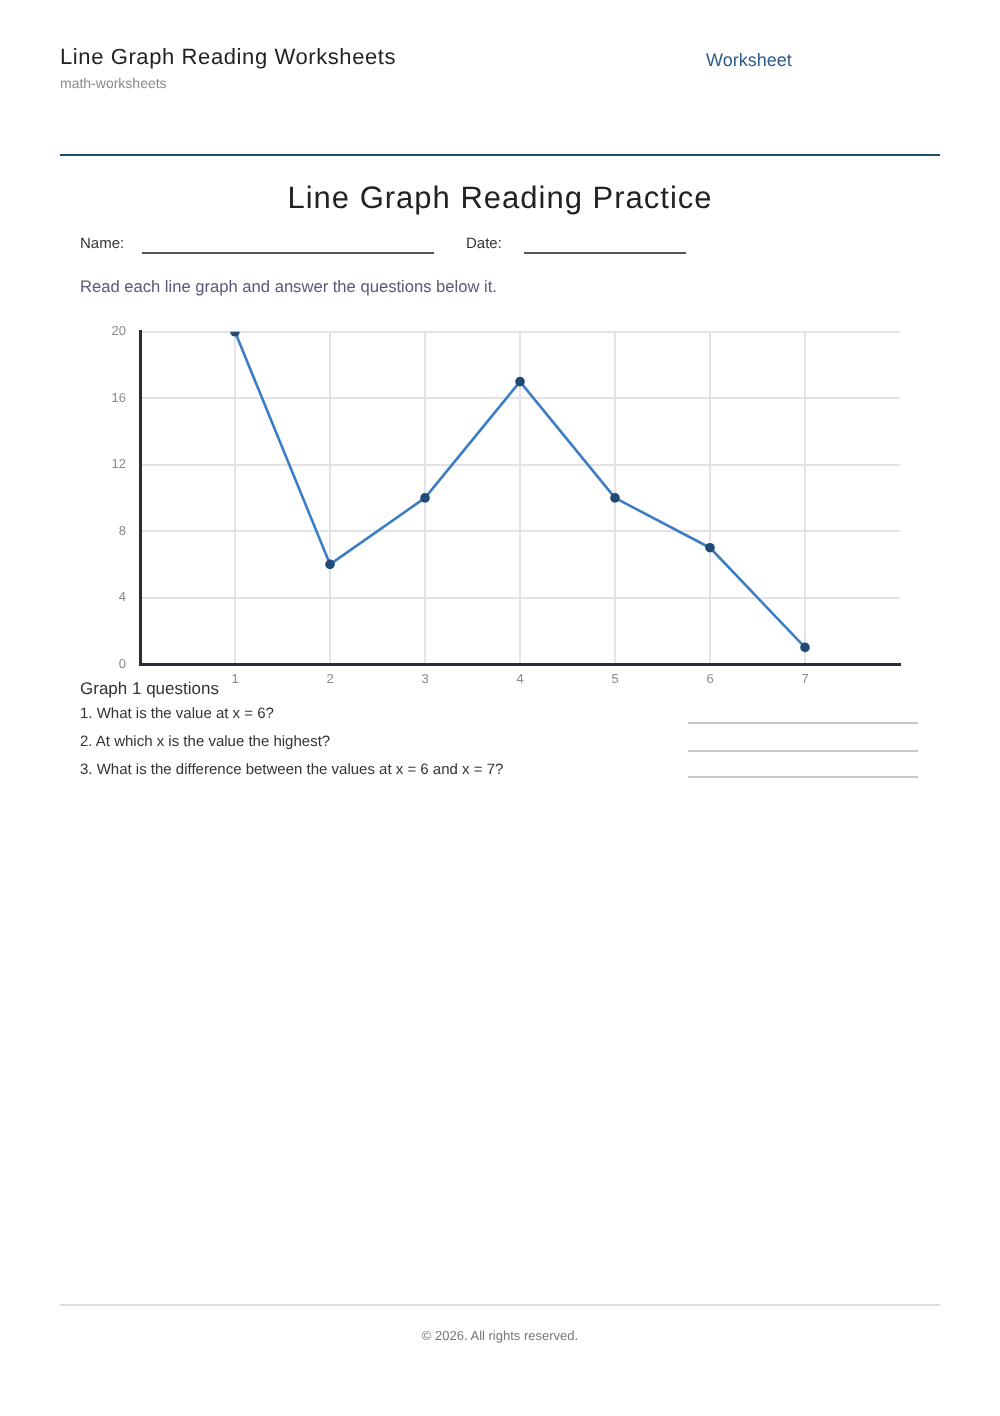 The height and width of the screenshot is (1416, 1000). I want to click on text: Line Graph Reading Worksheets, so click(228, 58).